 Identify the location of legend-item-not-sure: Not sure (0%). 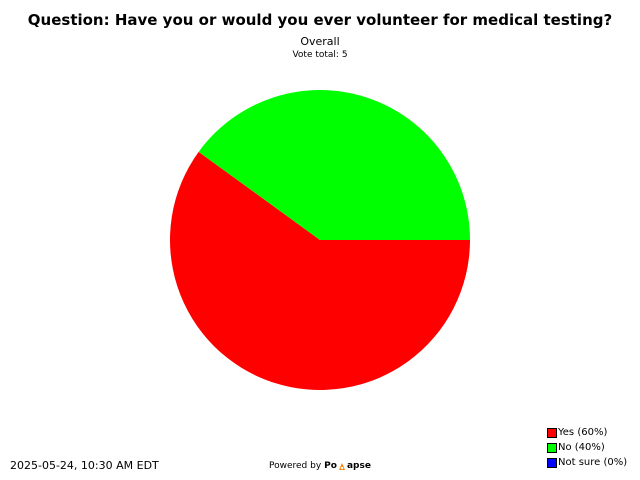
(593, 462).